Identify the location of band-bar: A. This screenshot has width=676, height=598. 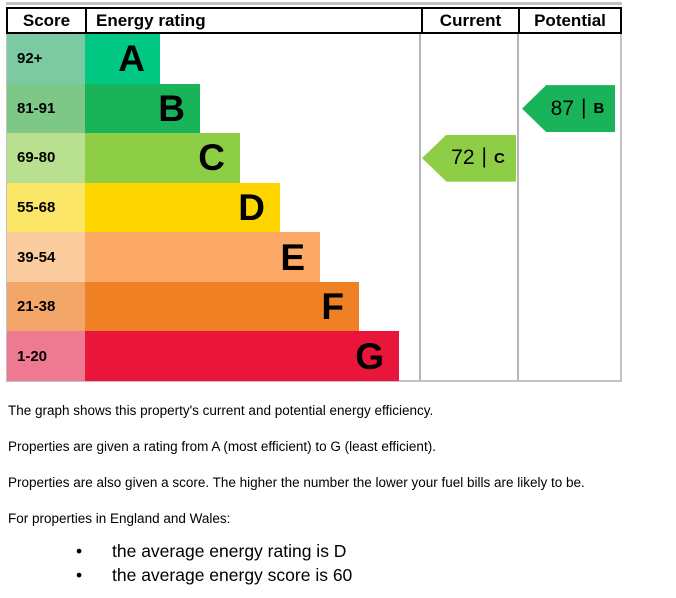
(122, 59).